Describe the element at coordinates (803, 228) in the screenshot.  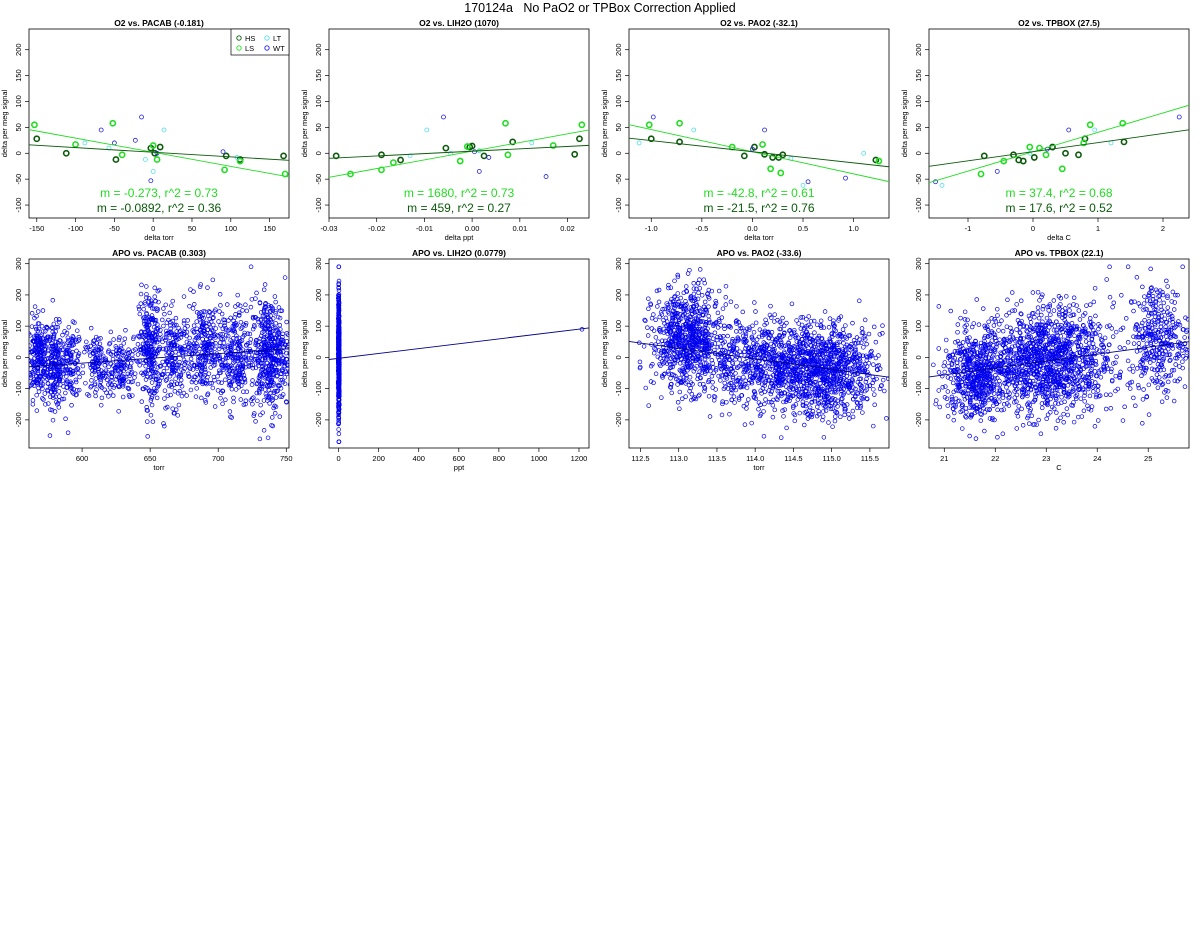
I see `x-tick-label: 0.5` at that location.